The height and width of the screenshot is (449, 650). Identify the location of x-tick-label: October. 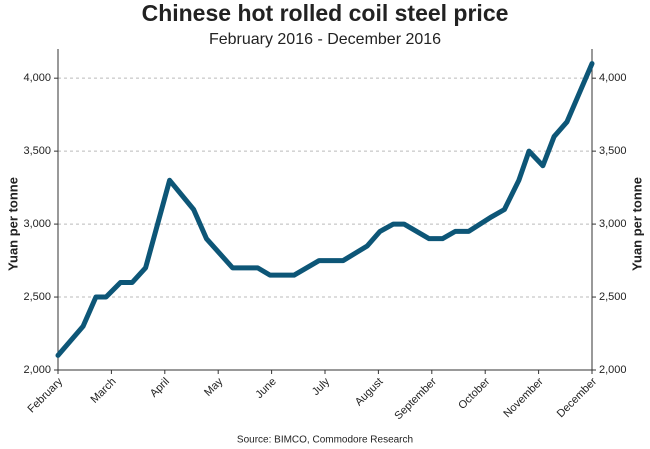
(474, 393).